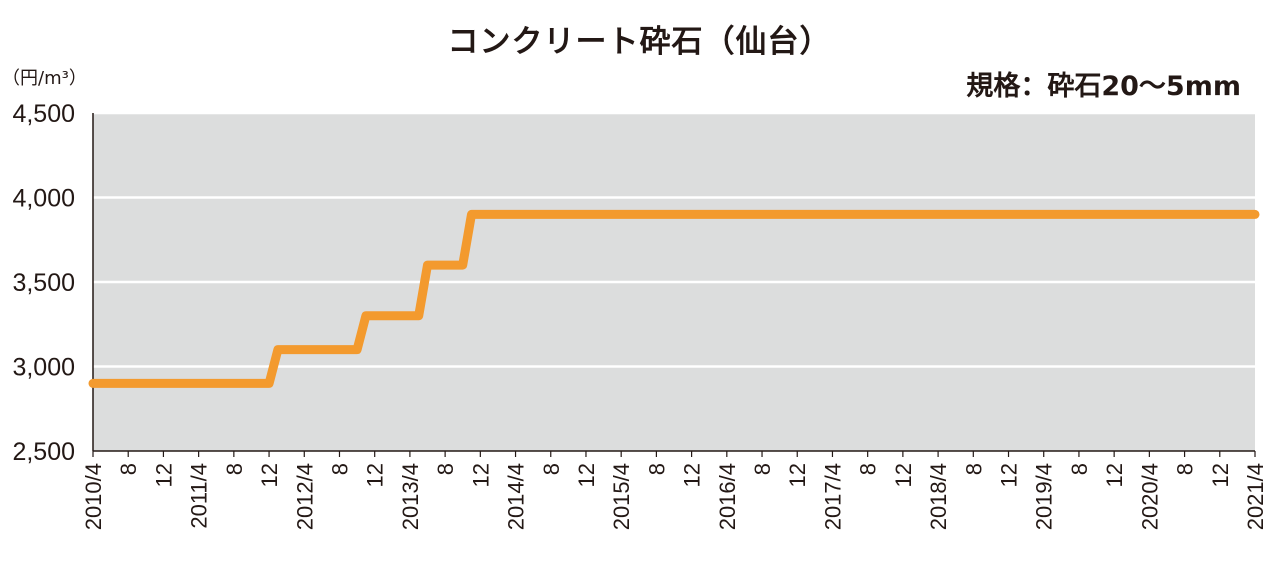 The width and height of the screenshot is (1279, 564). Describe the element at coordinates (1044, 496) in the screenshot. I see `x-tick-label: 2019/4` at that location.